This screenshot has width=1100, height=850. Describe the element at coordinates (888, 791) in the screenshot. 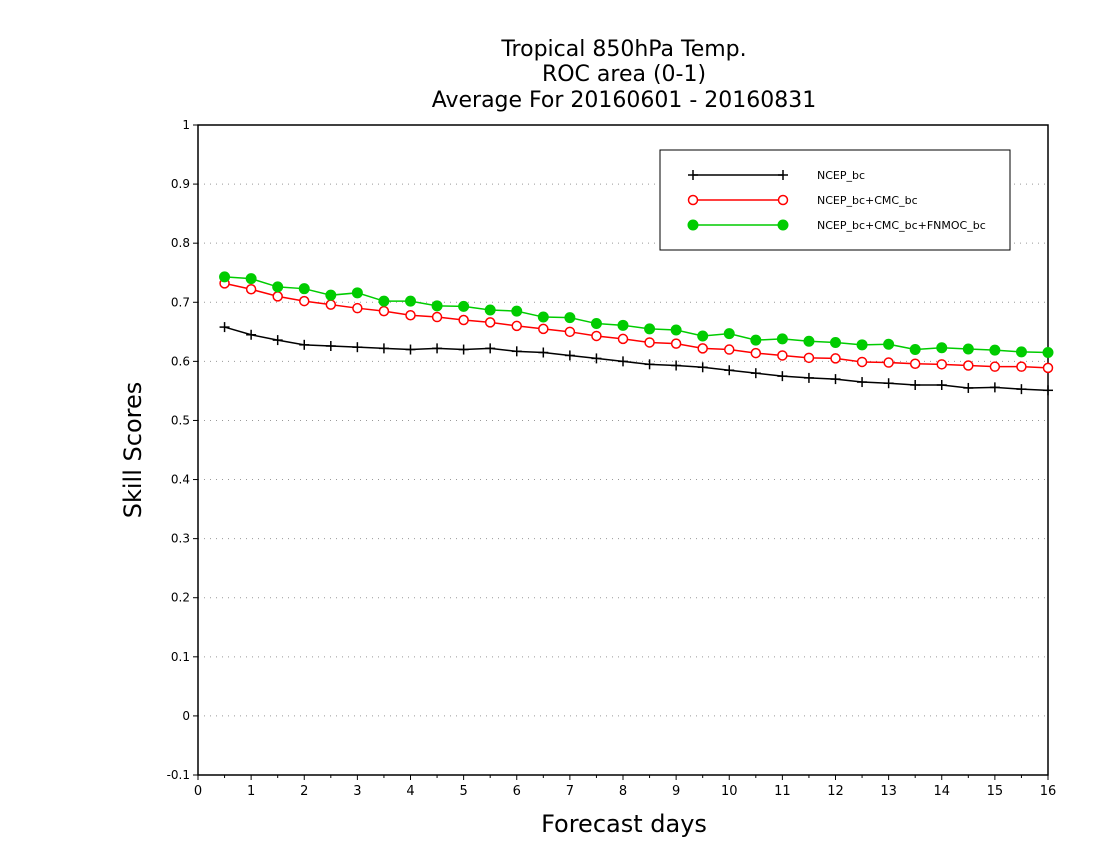

I see `x-tick-label: 13` at that location.